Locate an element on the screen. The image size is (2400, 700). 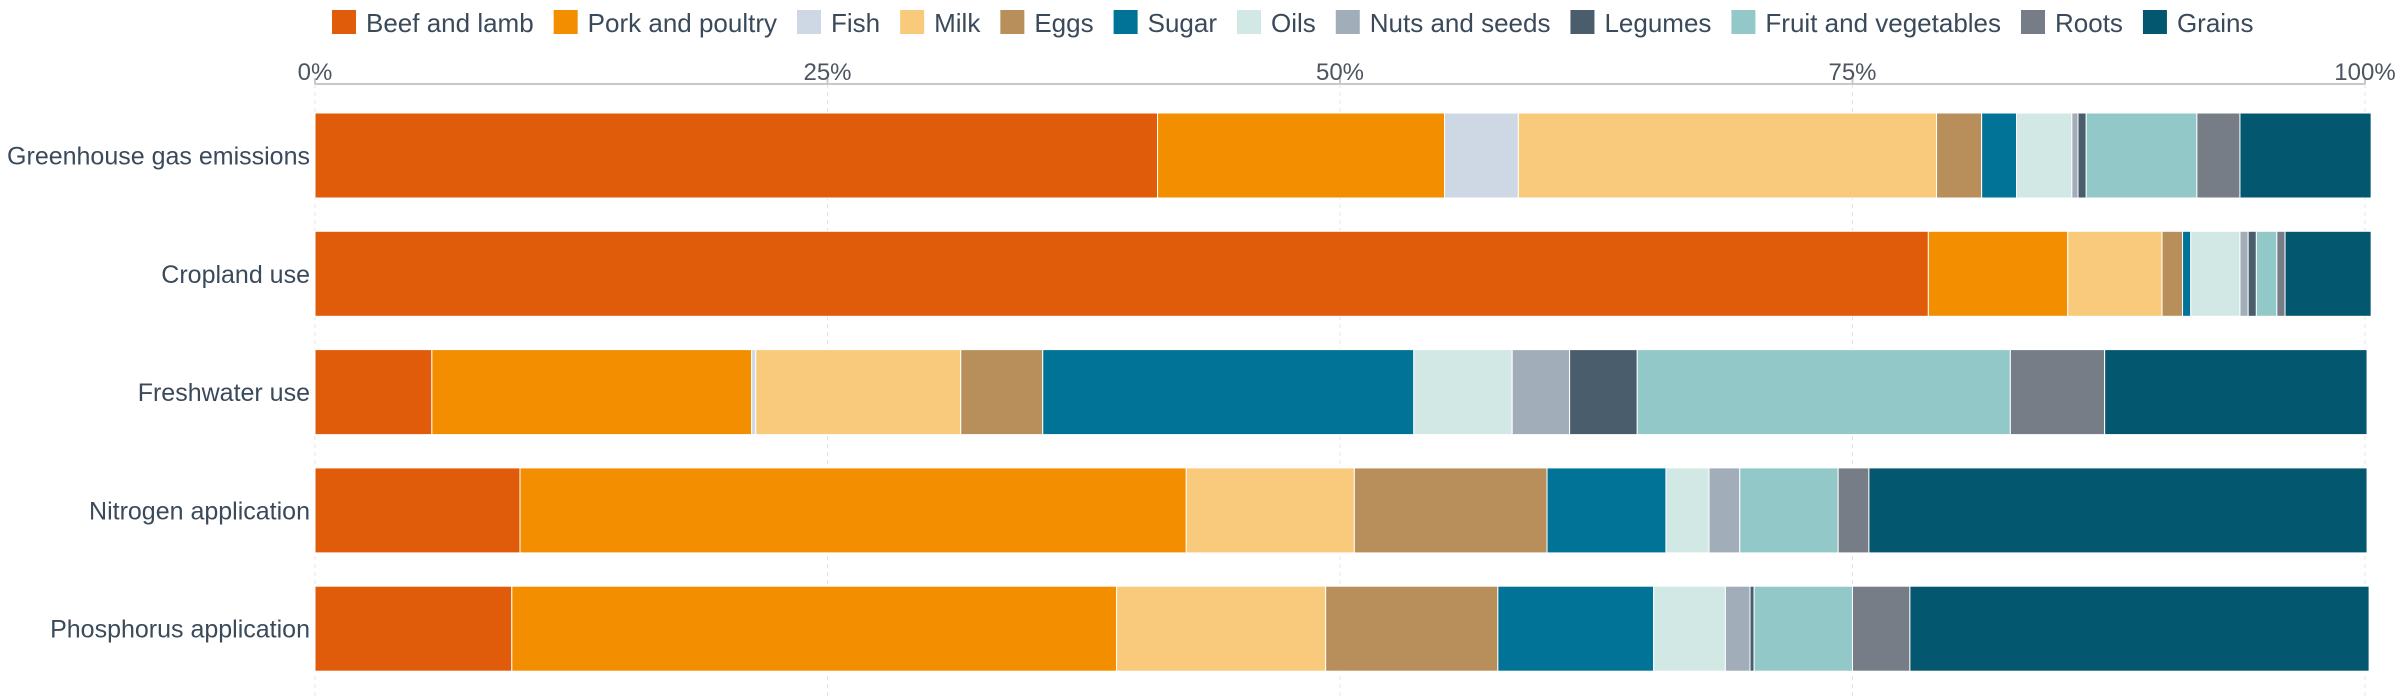
legend-item-nuts-and-seeds: Nuts and seeds is located at coordinates (1443, 23).